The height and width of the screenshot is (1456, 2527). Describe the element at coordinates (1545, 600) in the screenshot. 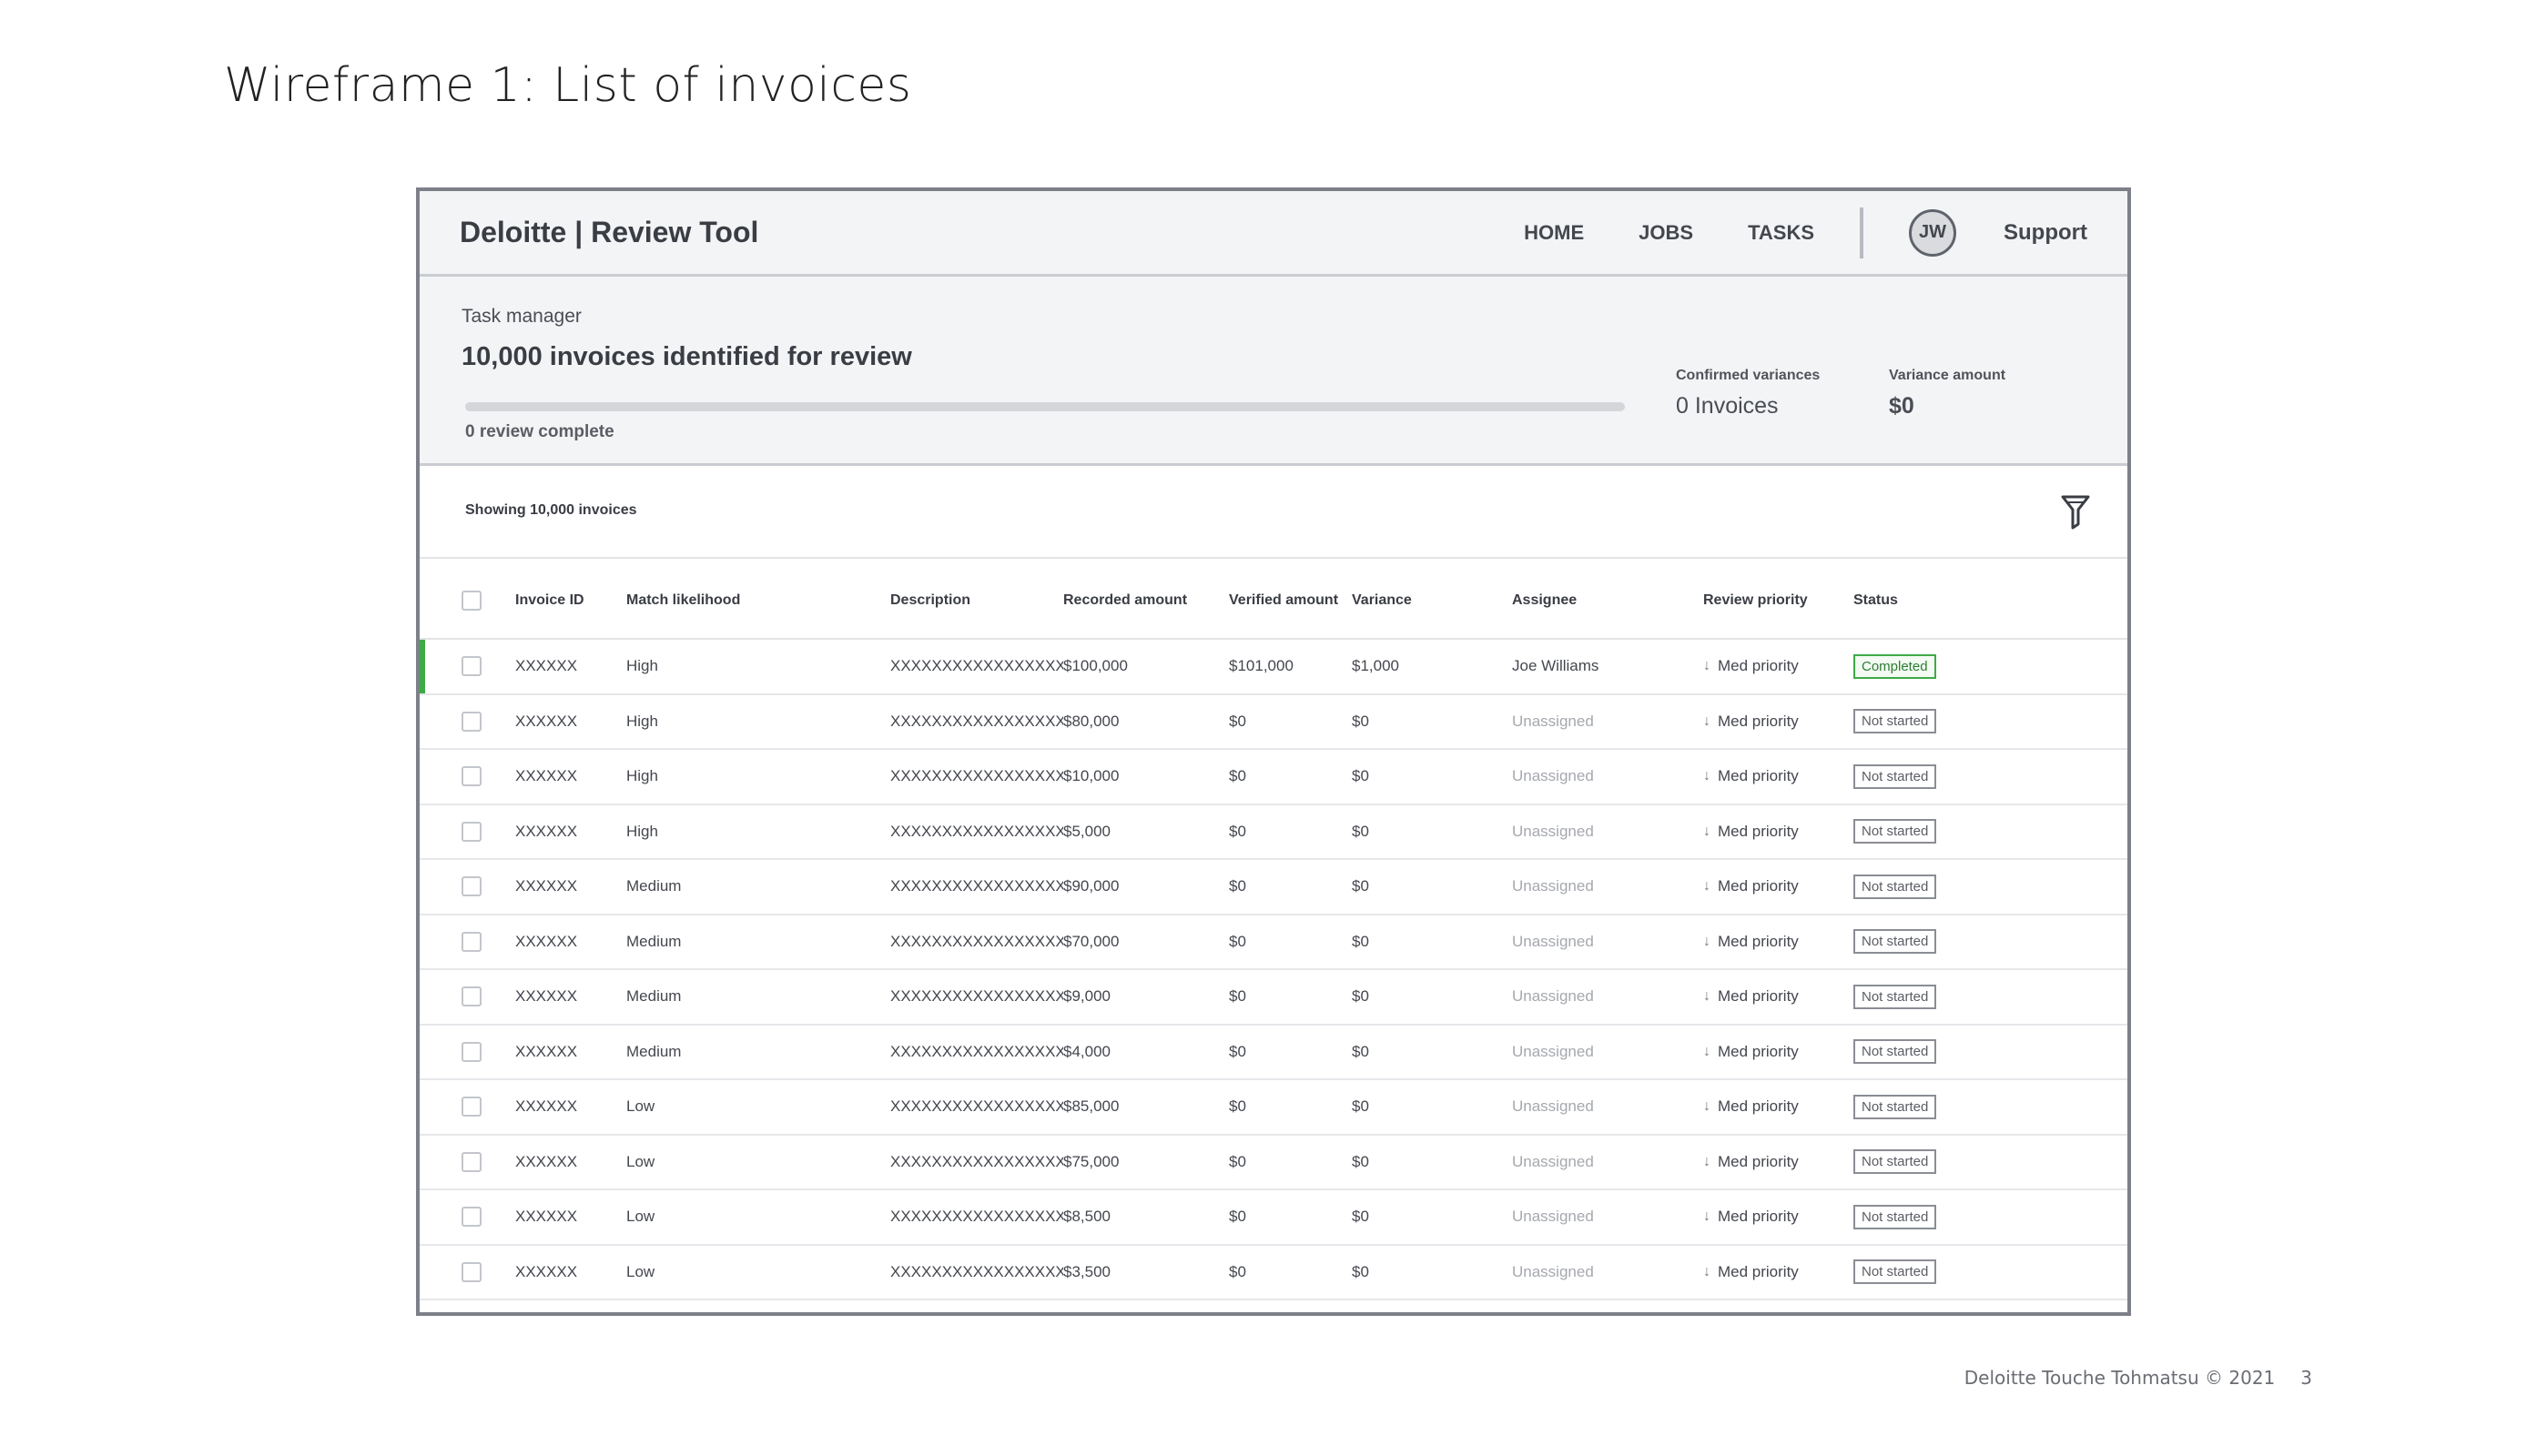

I see `col-assignee: Assignee` at that location.